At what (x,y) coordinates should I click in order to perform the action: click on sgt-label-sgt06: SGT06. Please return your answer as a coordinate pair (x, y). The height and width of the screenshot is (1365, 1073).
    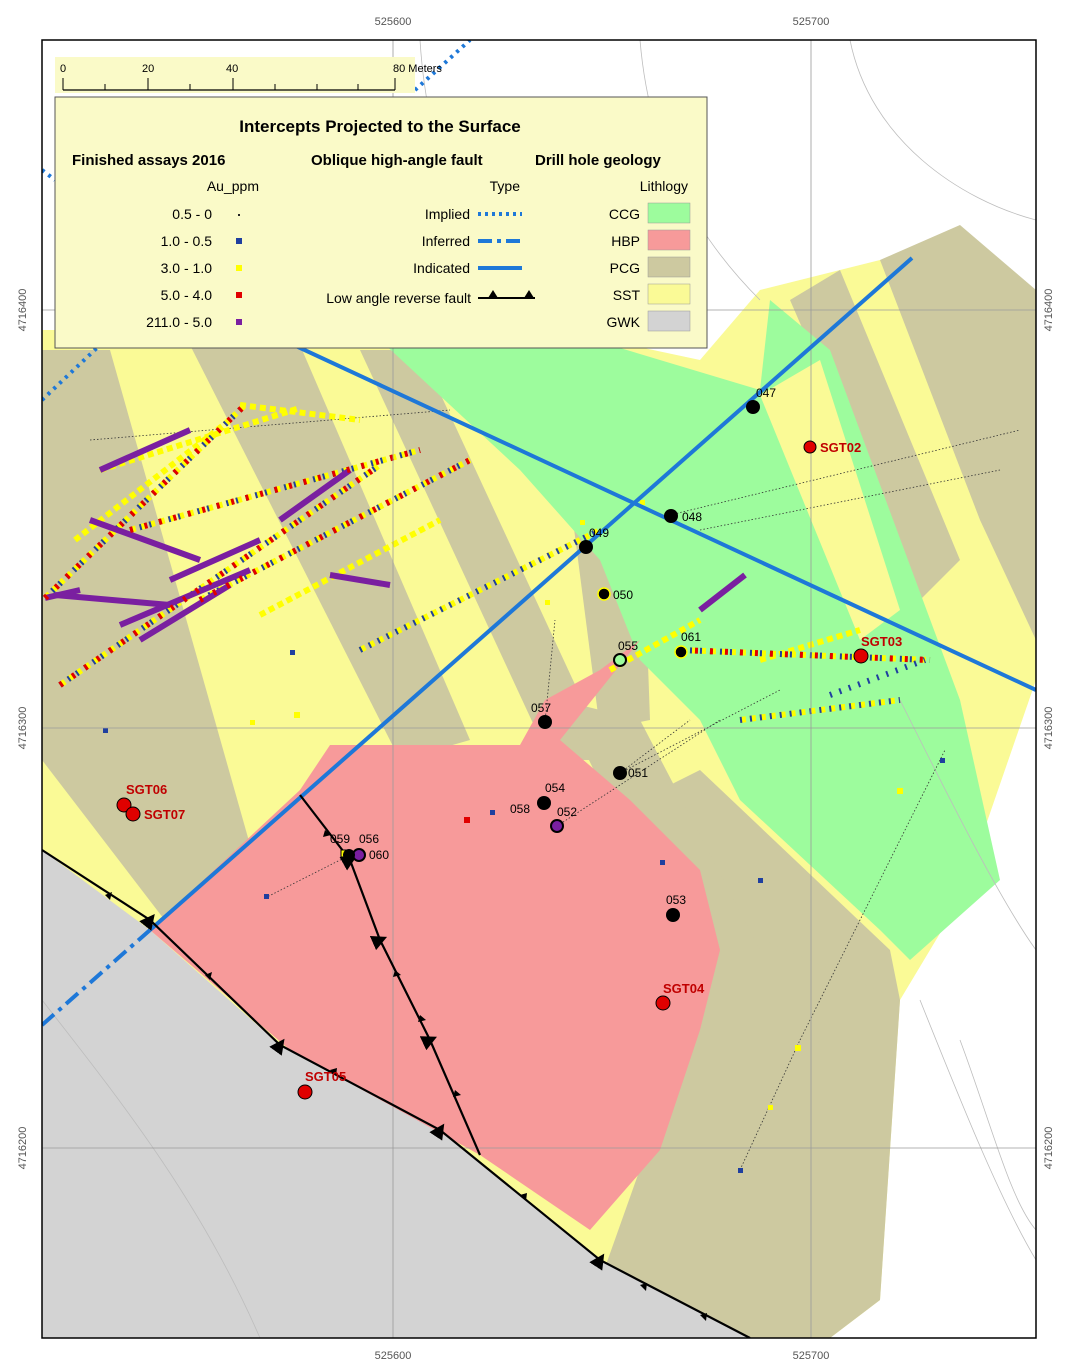
    Looking at the image, I should click on (146, 789).